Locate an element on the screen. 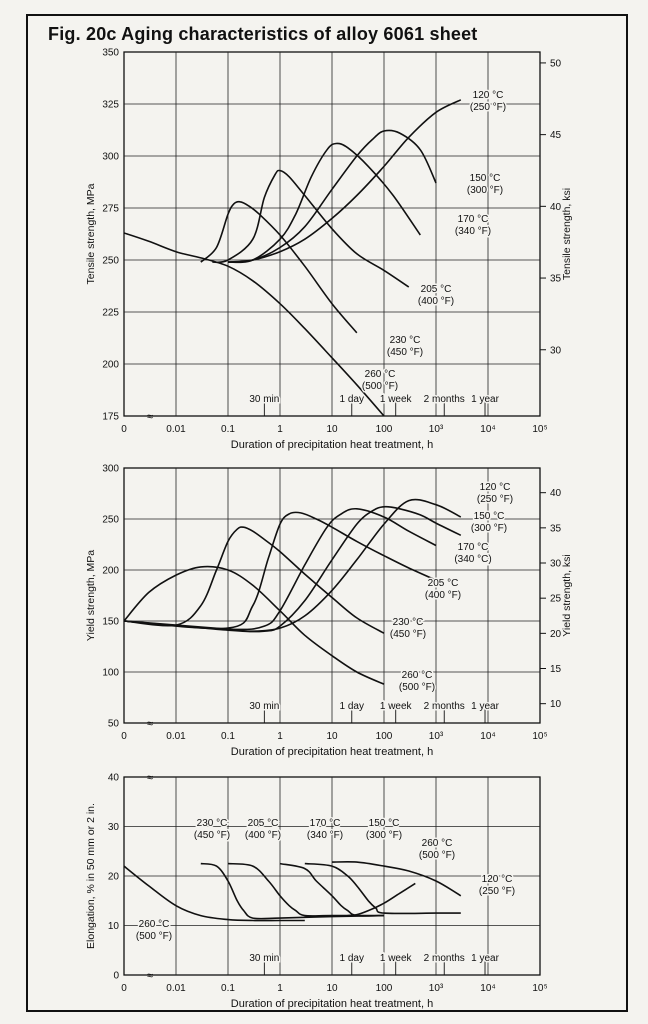 The width and height of the screenshot is (648, 1024). y2-tick-label: 50 is located at coordinates (556, 63).